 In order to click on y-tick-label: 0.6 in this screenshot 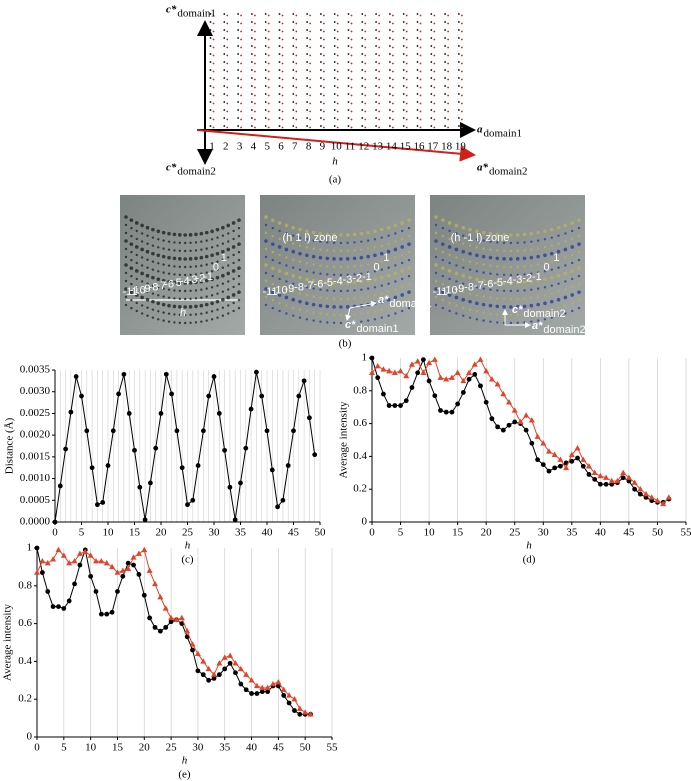, I will do `click(360, 423)`.